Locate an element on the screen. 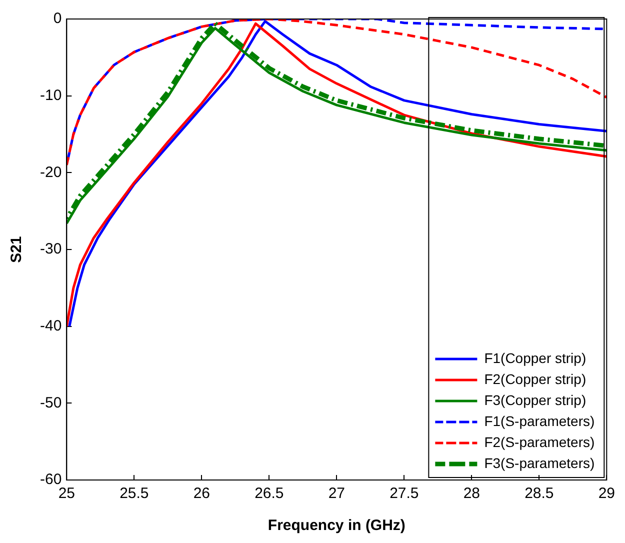 This screenshot has width=625, height=543. y-tick-label: -50 is located at coordinates (51, 403).